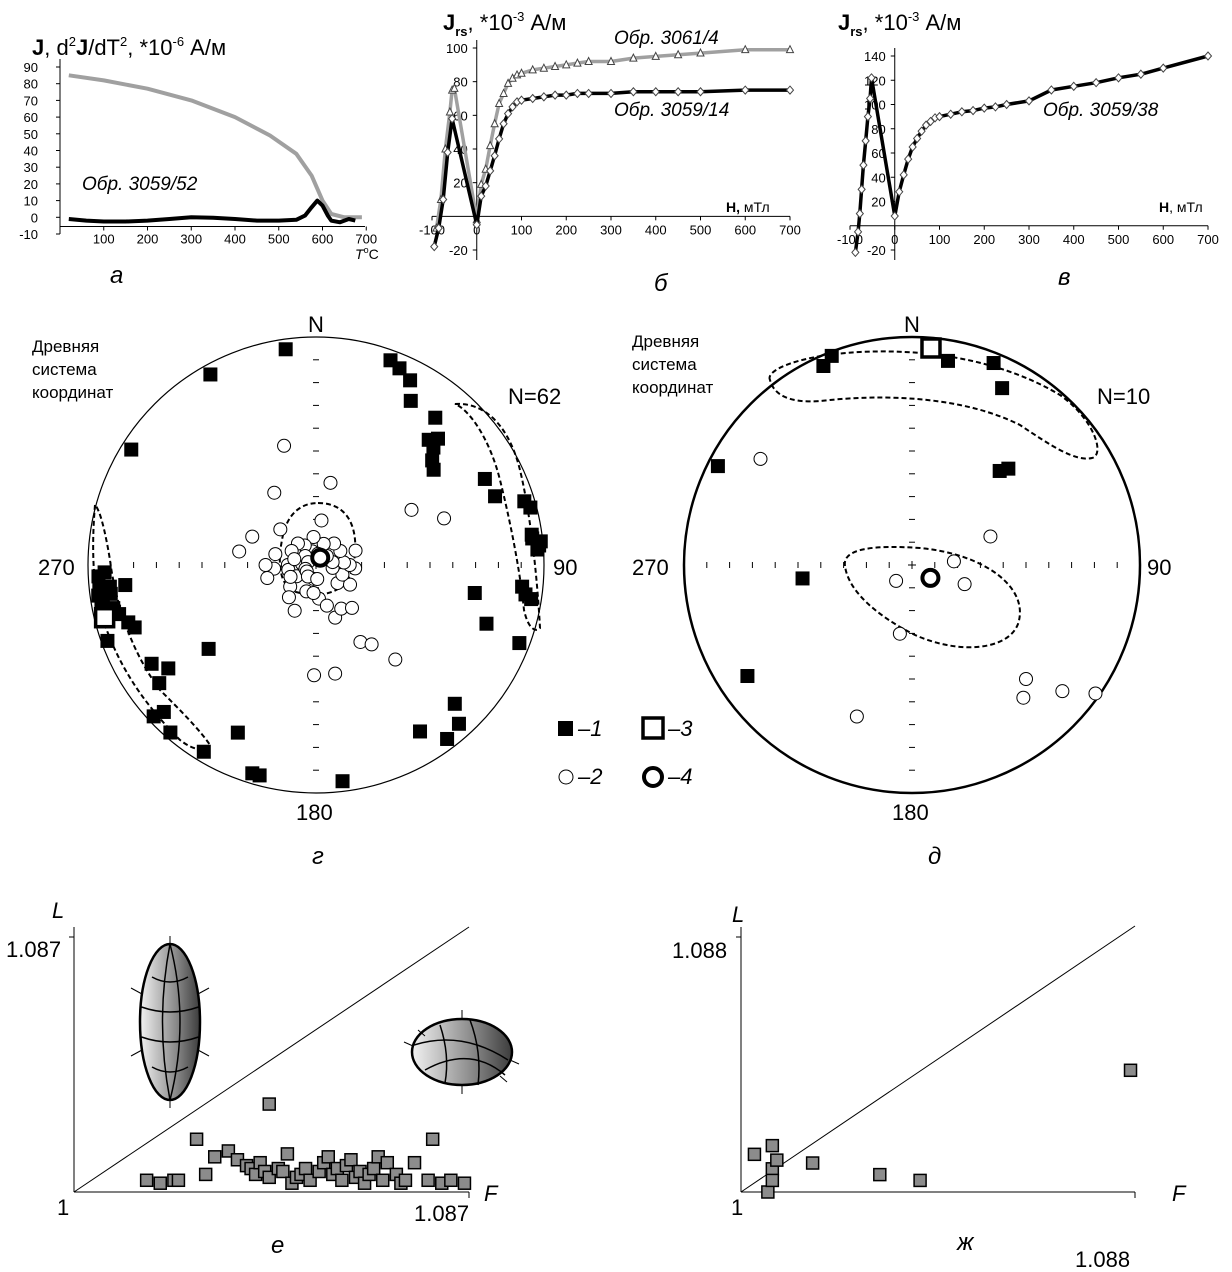 This screenshot has height=1272, width=1232. What do you see at coordinates (323, 238) in the screenshot?
I see `x-tick-label: 600` at bounding box center [323, 238].